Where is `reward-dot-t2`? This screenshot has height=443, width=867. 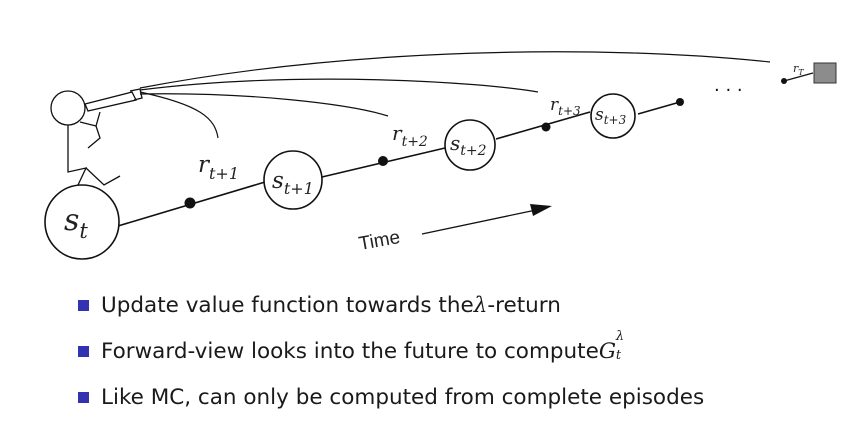
reward-dot-t2 is located at coordinates (383, 161).